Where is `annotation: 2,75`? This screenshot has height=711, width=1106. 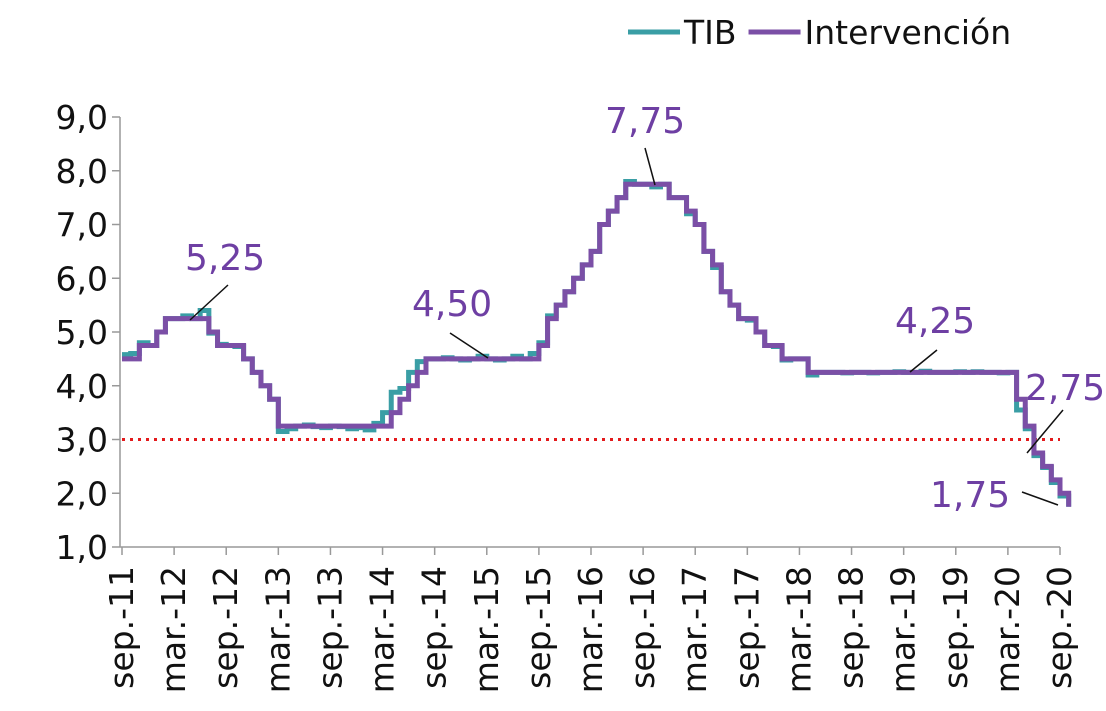
annotation: 2,75 is located at coordinates (1065, 388).